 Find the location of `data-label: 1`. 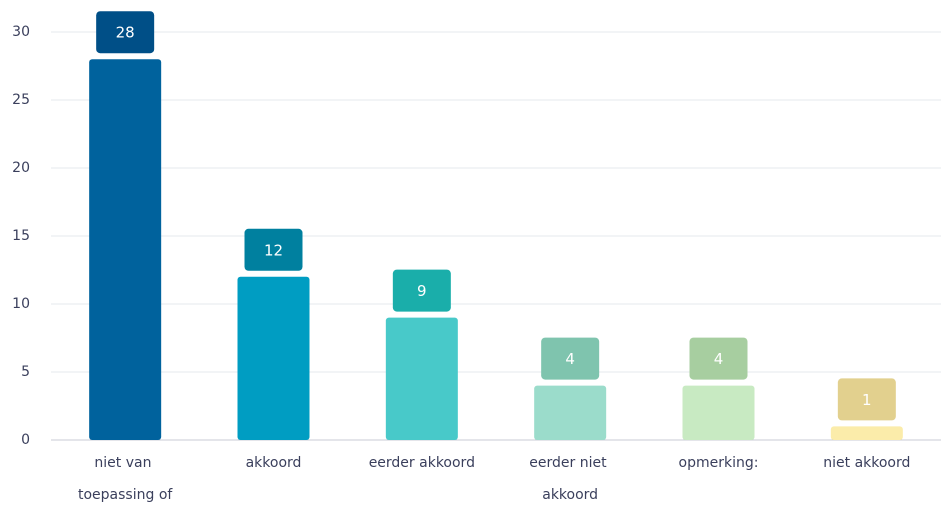

data-label: 1 is located at coordinates (867, 400).